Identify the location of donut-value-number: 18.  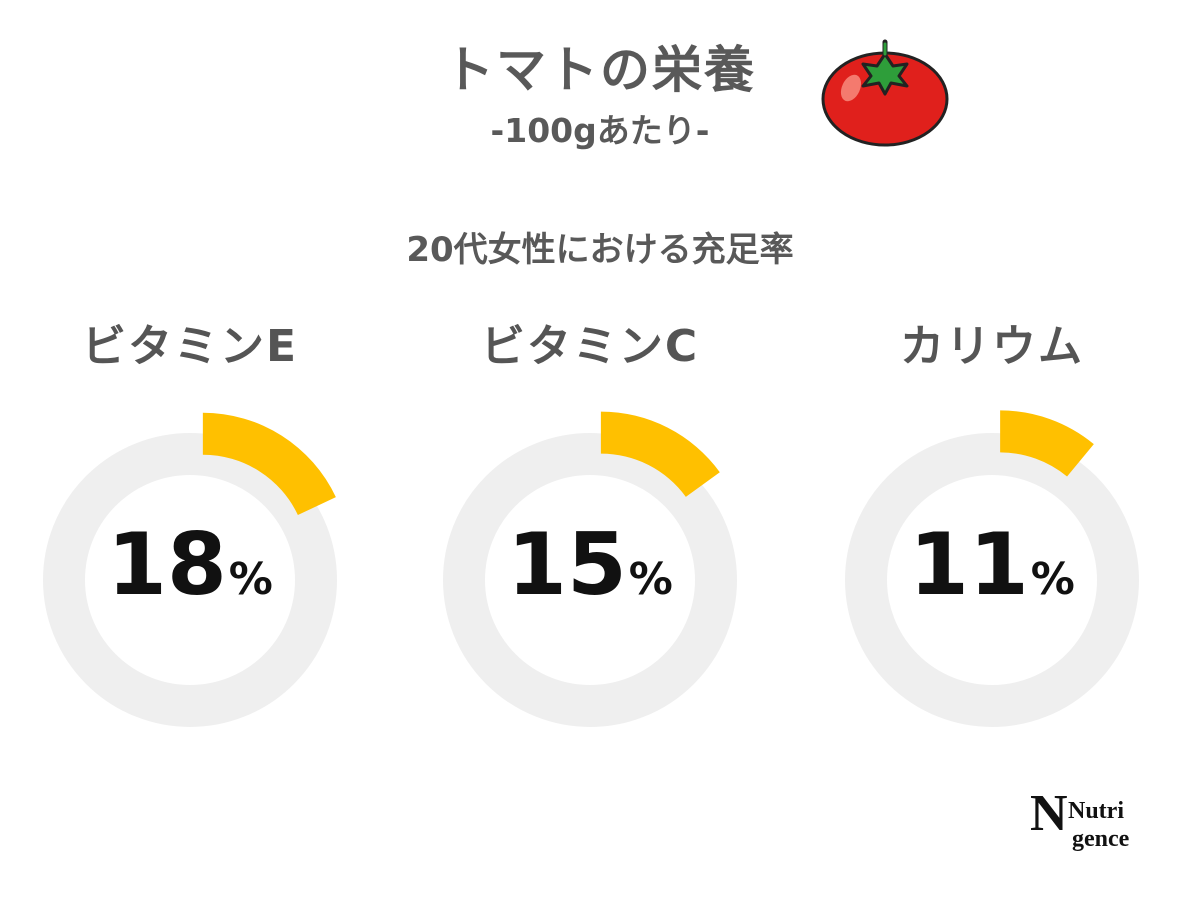
(167, 565).